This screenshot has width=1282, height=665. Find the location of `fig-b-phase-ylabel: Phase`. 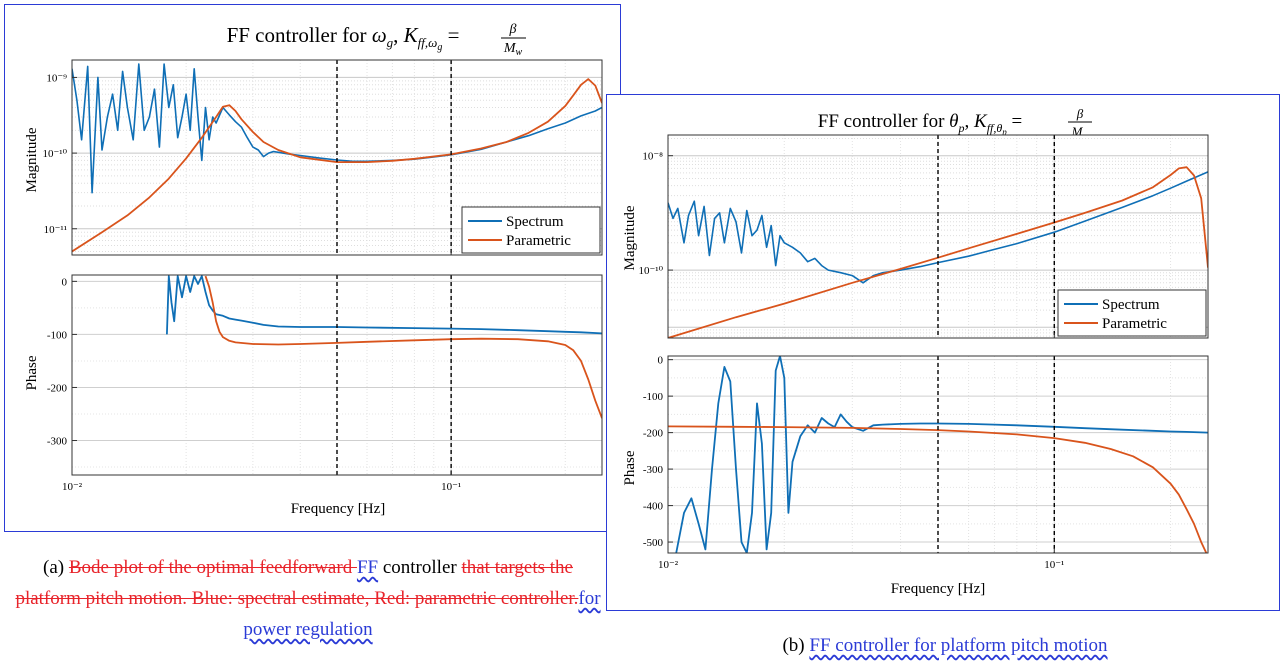

fig-b-phase-ylabel: Phase is located at coordinates (630, 467).